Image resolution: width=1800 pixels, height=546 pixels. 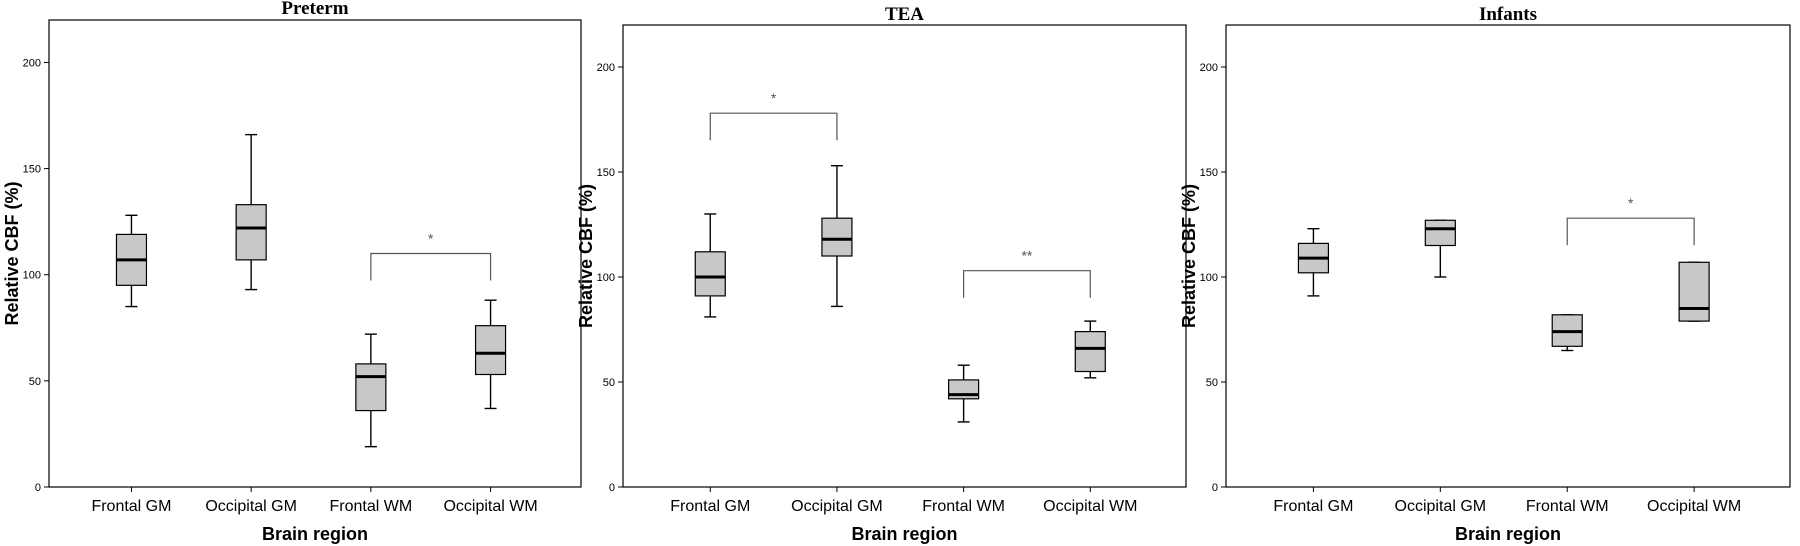 I want to click on chart-title: TEA, so click(x=904, y=14).